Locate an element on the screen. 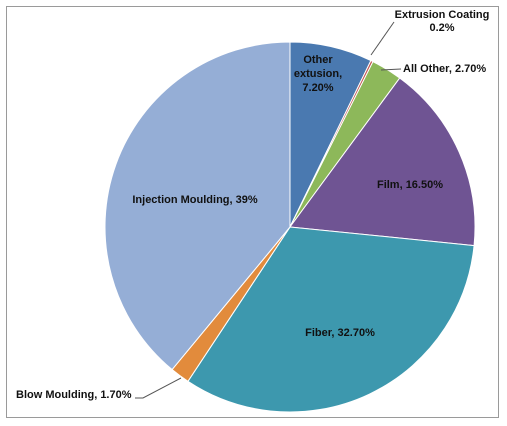 This screenshot has width=507, height=426. slice-label: Other extusion, 7.20% is located at coordinates (318, 74).